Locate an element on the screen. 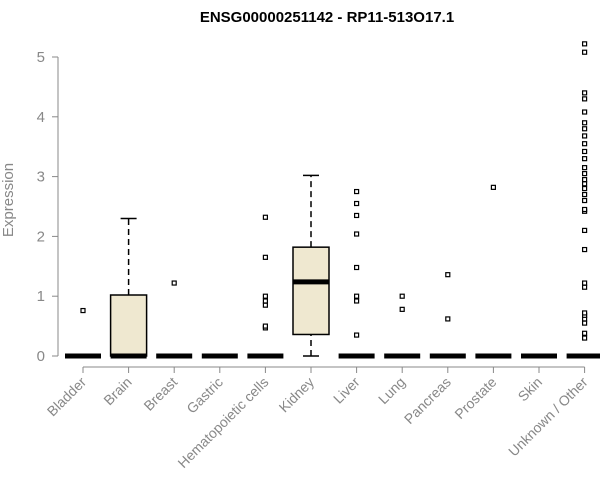 This screenshot has width=600, height=500. x-tick-label: Pancreas is located at coordinates (427, 400).